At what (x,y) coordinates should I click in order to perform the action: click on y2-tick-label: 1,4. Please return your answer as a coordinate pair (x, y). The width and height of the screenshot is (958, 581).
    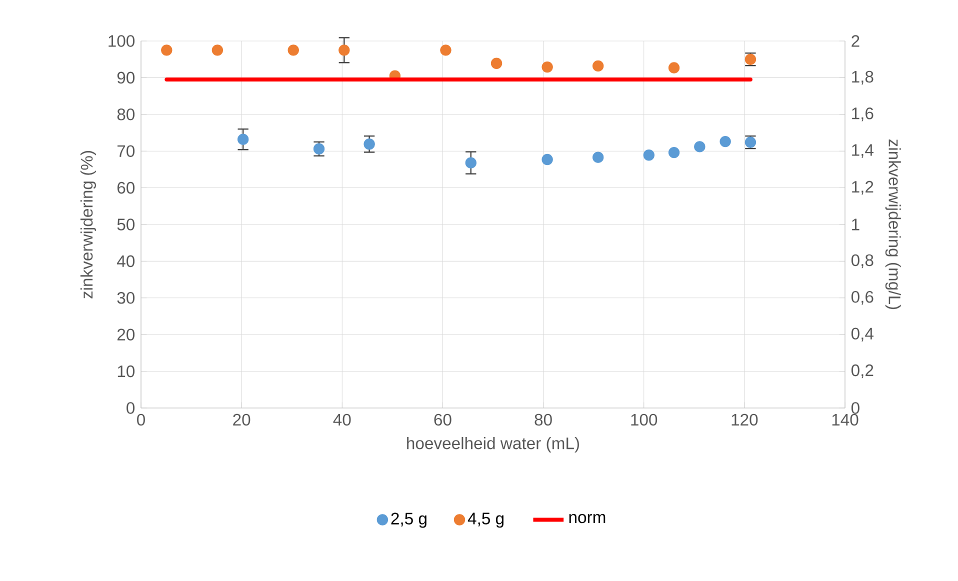
    Looking at the image, I should click on (863, 151).